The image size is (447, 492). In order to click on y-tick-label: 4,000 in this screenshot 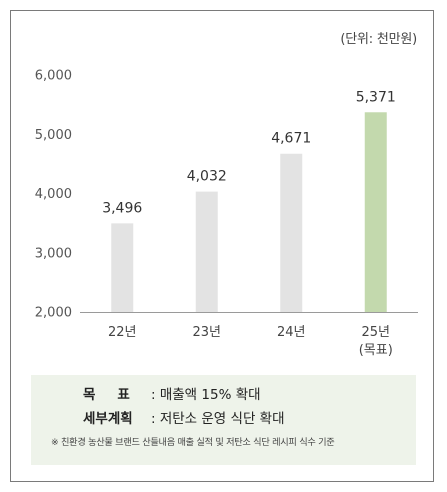, I will do `click(53, 194)`.